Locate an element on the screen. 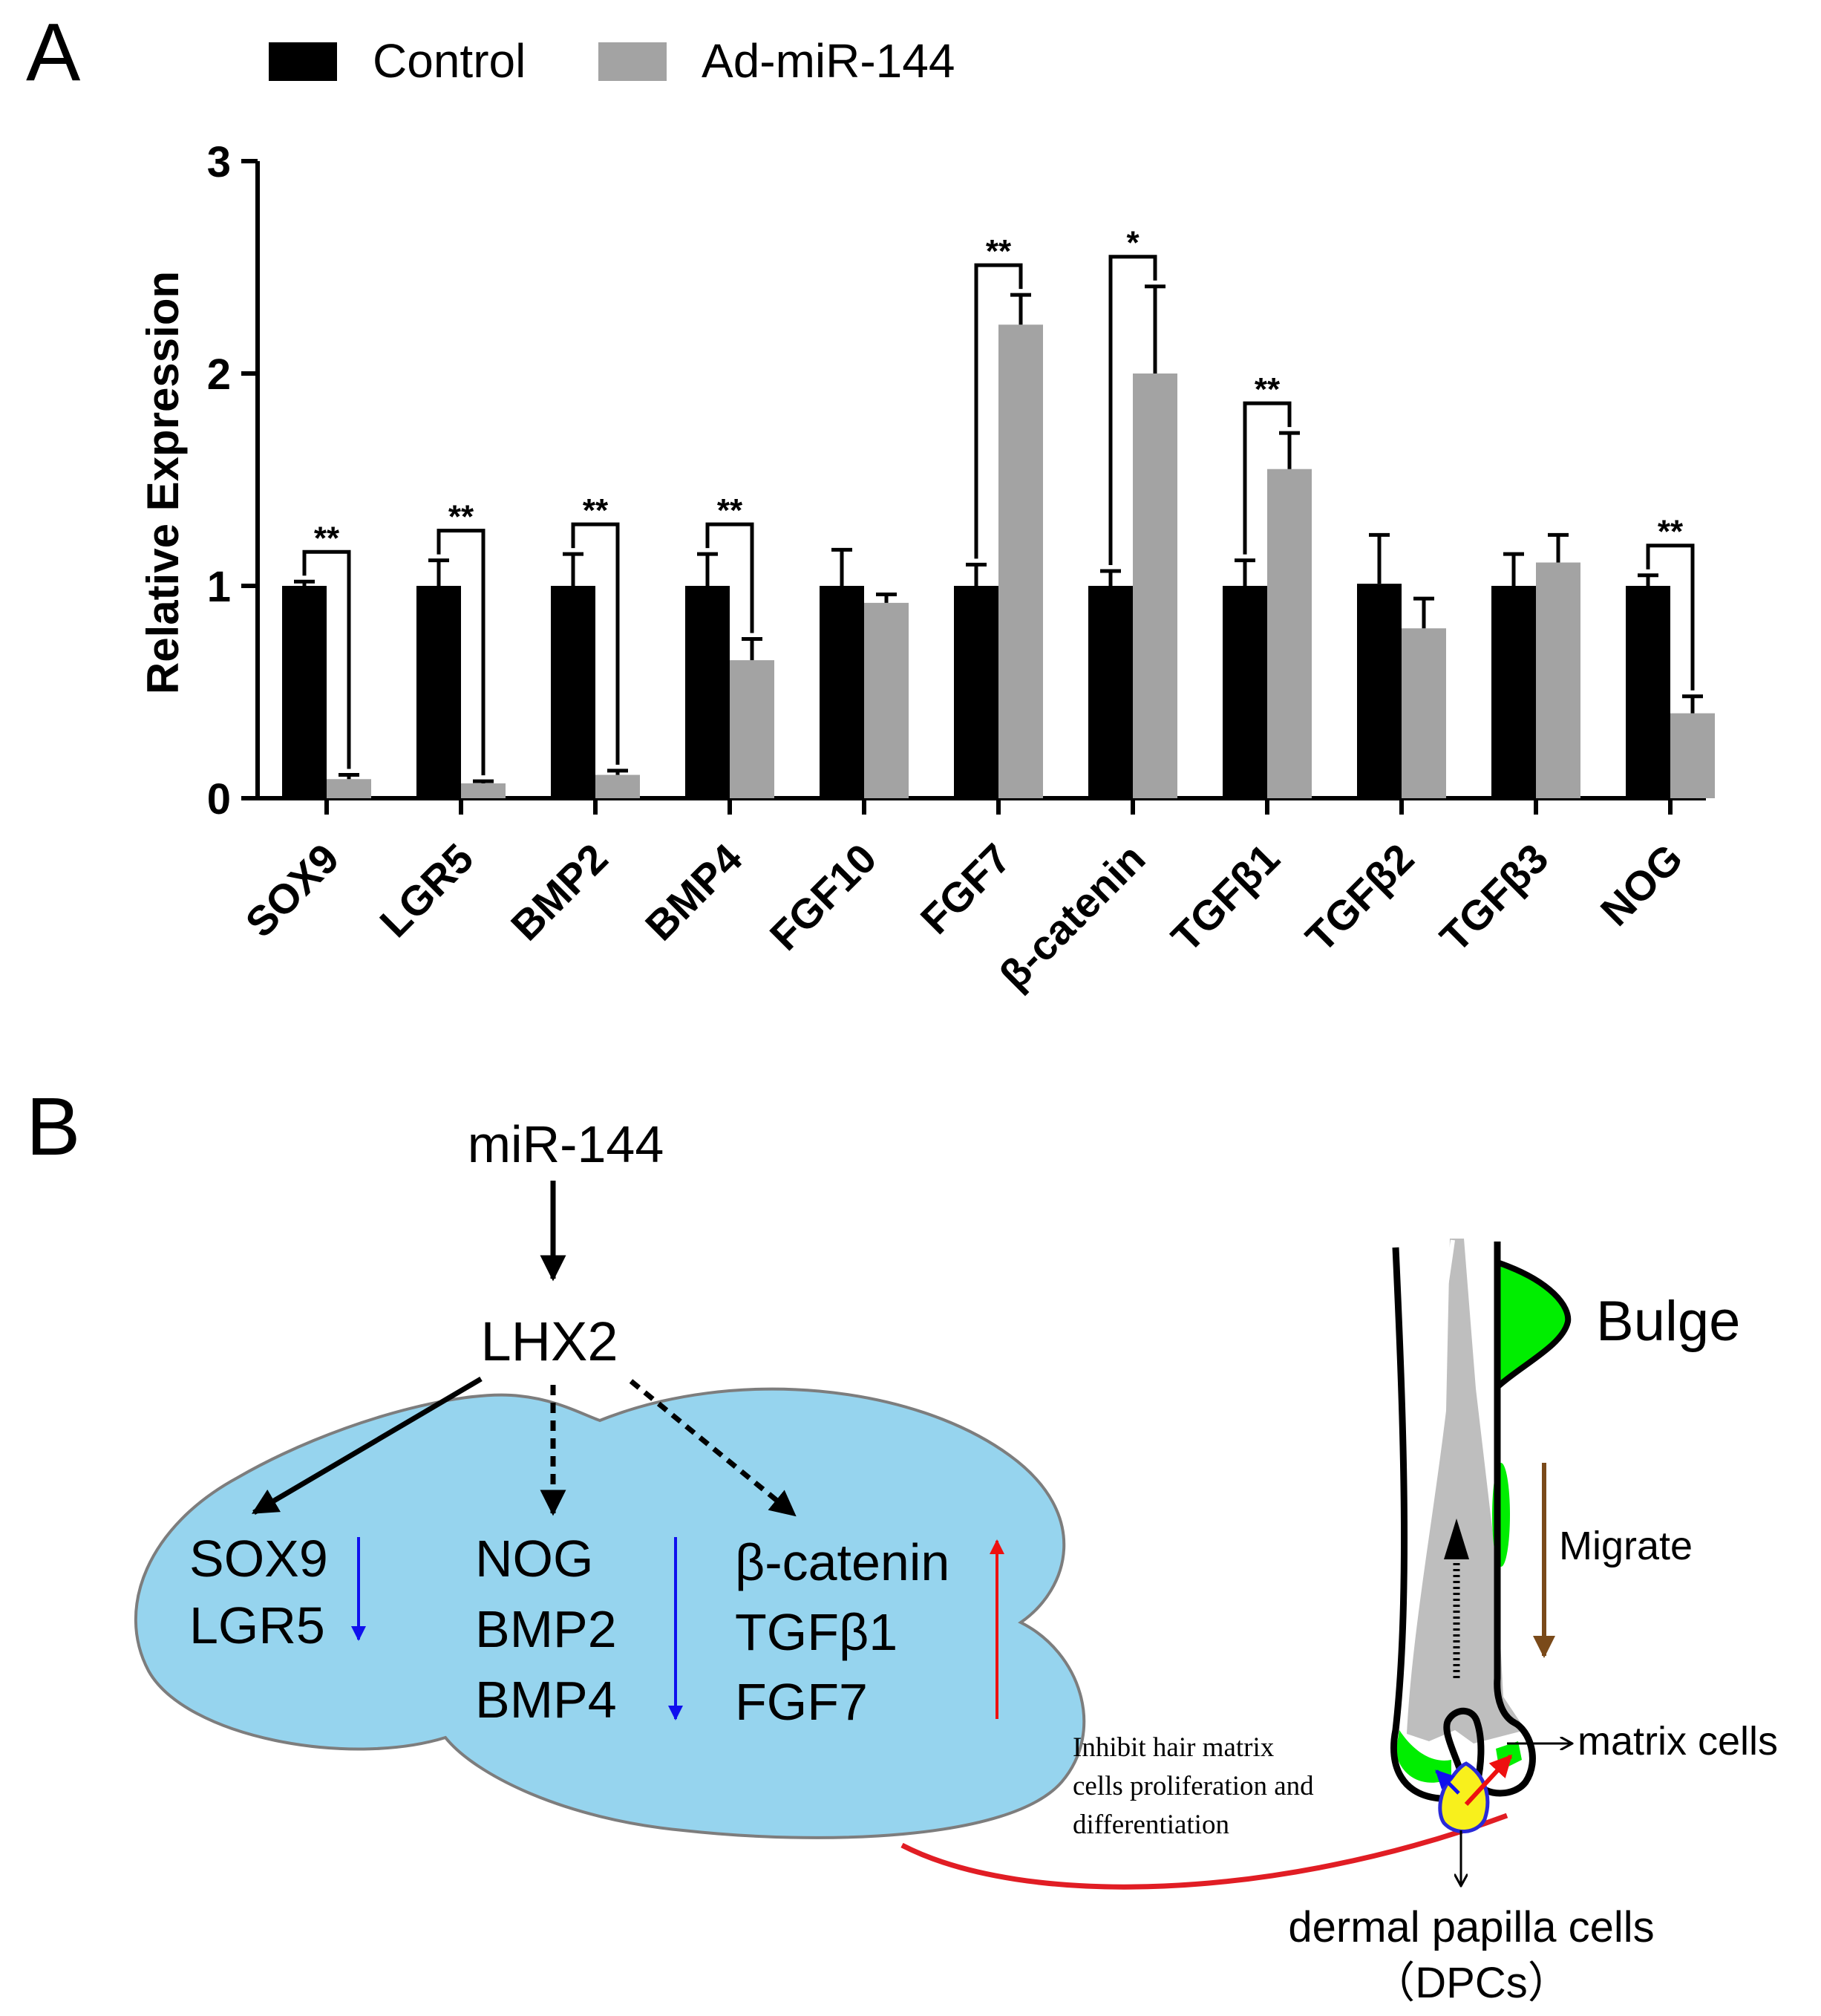 The width and height of the screenshot is (1821, 2016). bar-control-bmp4 is located at coordinates (707, 692).